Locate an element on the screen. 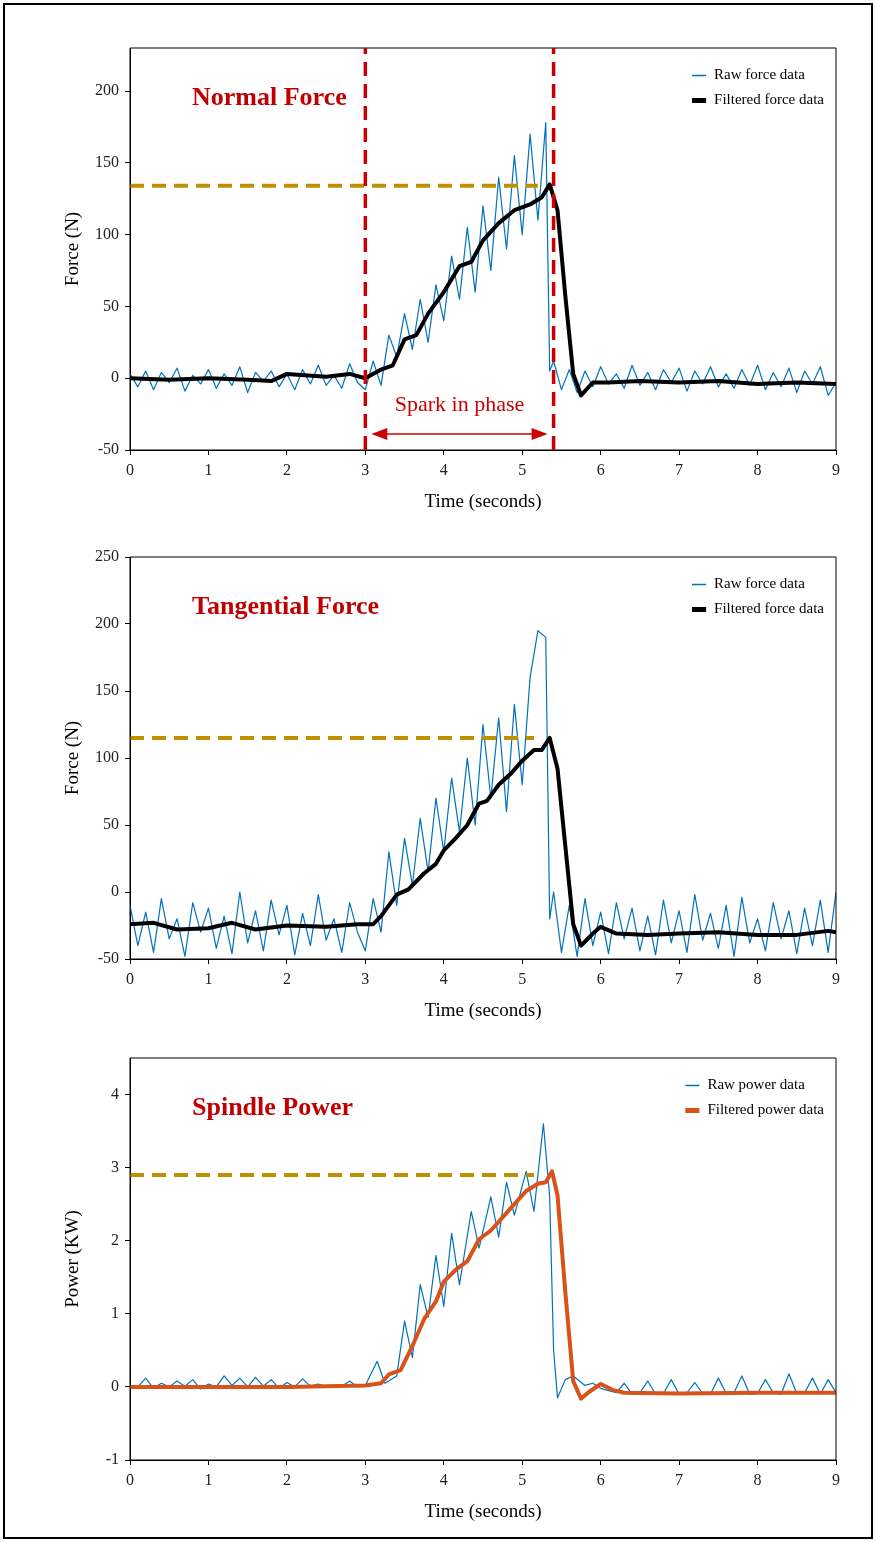 The width and height of the screenshot is (876, 1542). text: Normal Force is located at coordinates (269, 96).